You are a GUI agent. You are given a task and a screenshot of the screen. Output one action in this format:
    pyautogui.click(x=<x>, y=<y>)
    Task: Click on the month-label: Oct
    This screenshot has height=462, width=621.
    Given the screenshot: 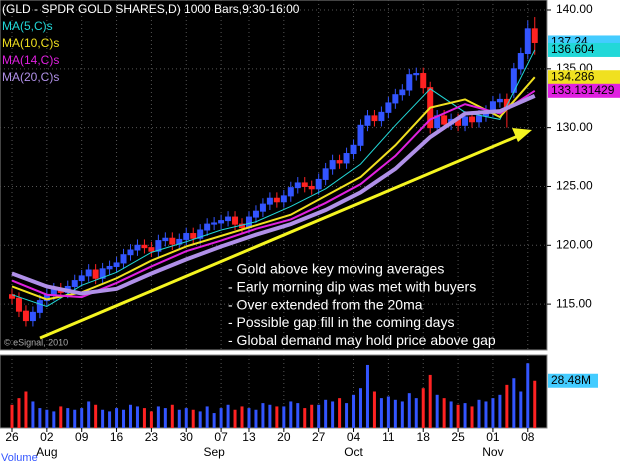 What is the action you would take?
    pyautogui.click(x=353, y=452)
    